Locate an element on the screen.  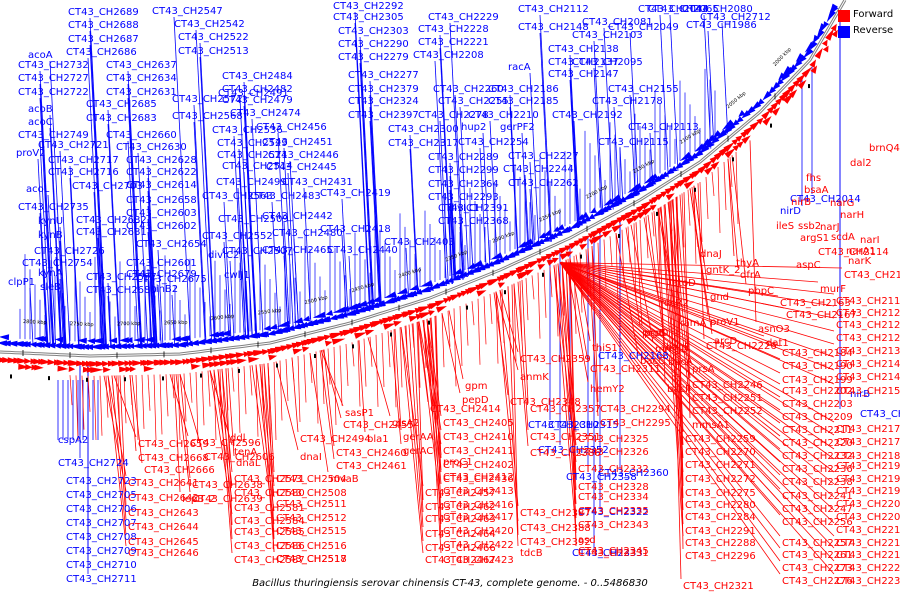
reverse-gene-label: CT43_CH2279 is located at coordinates (373, 57).